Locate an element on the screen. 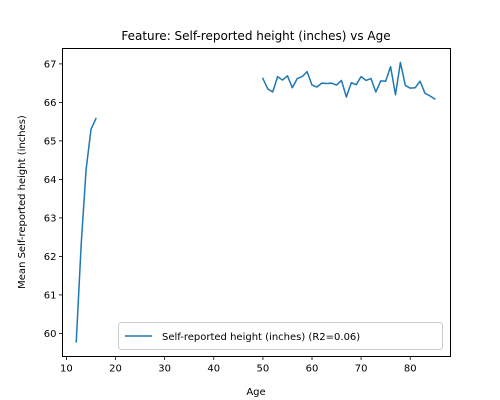 The width and height of the screenshot is (500, 400). x-tick-label: 40 is located at coordinates (213, 369).